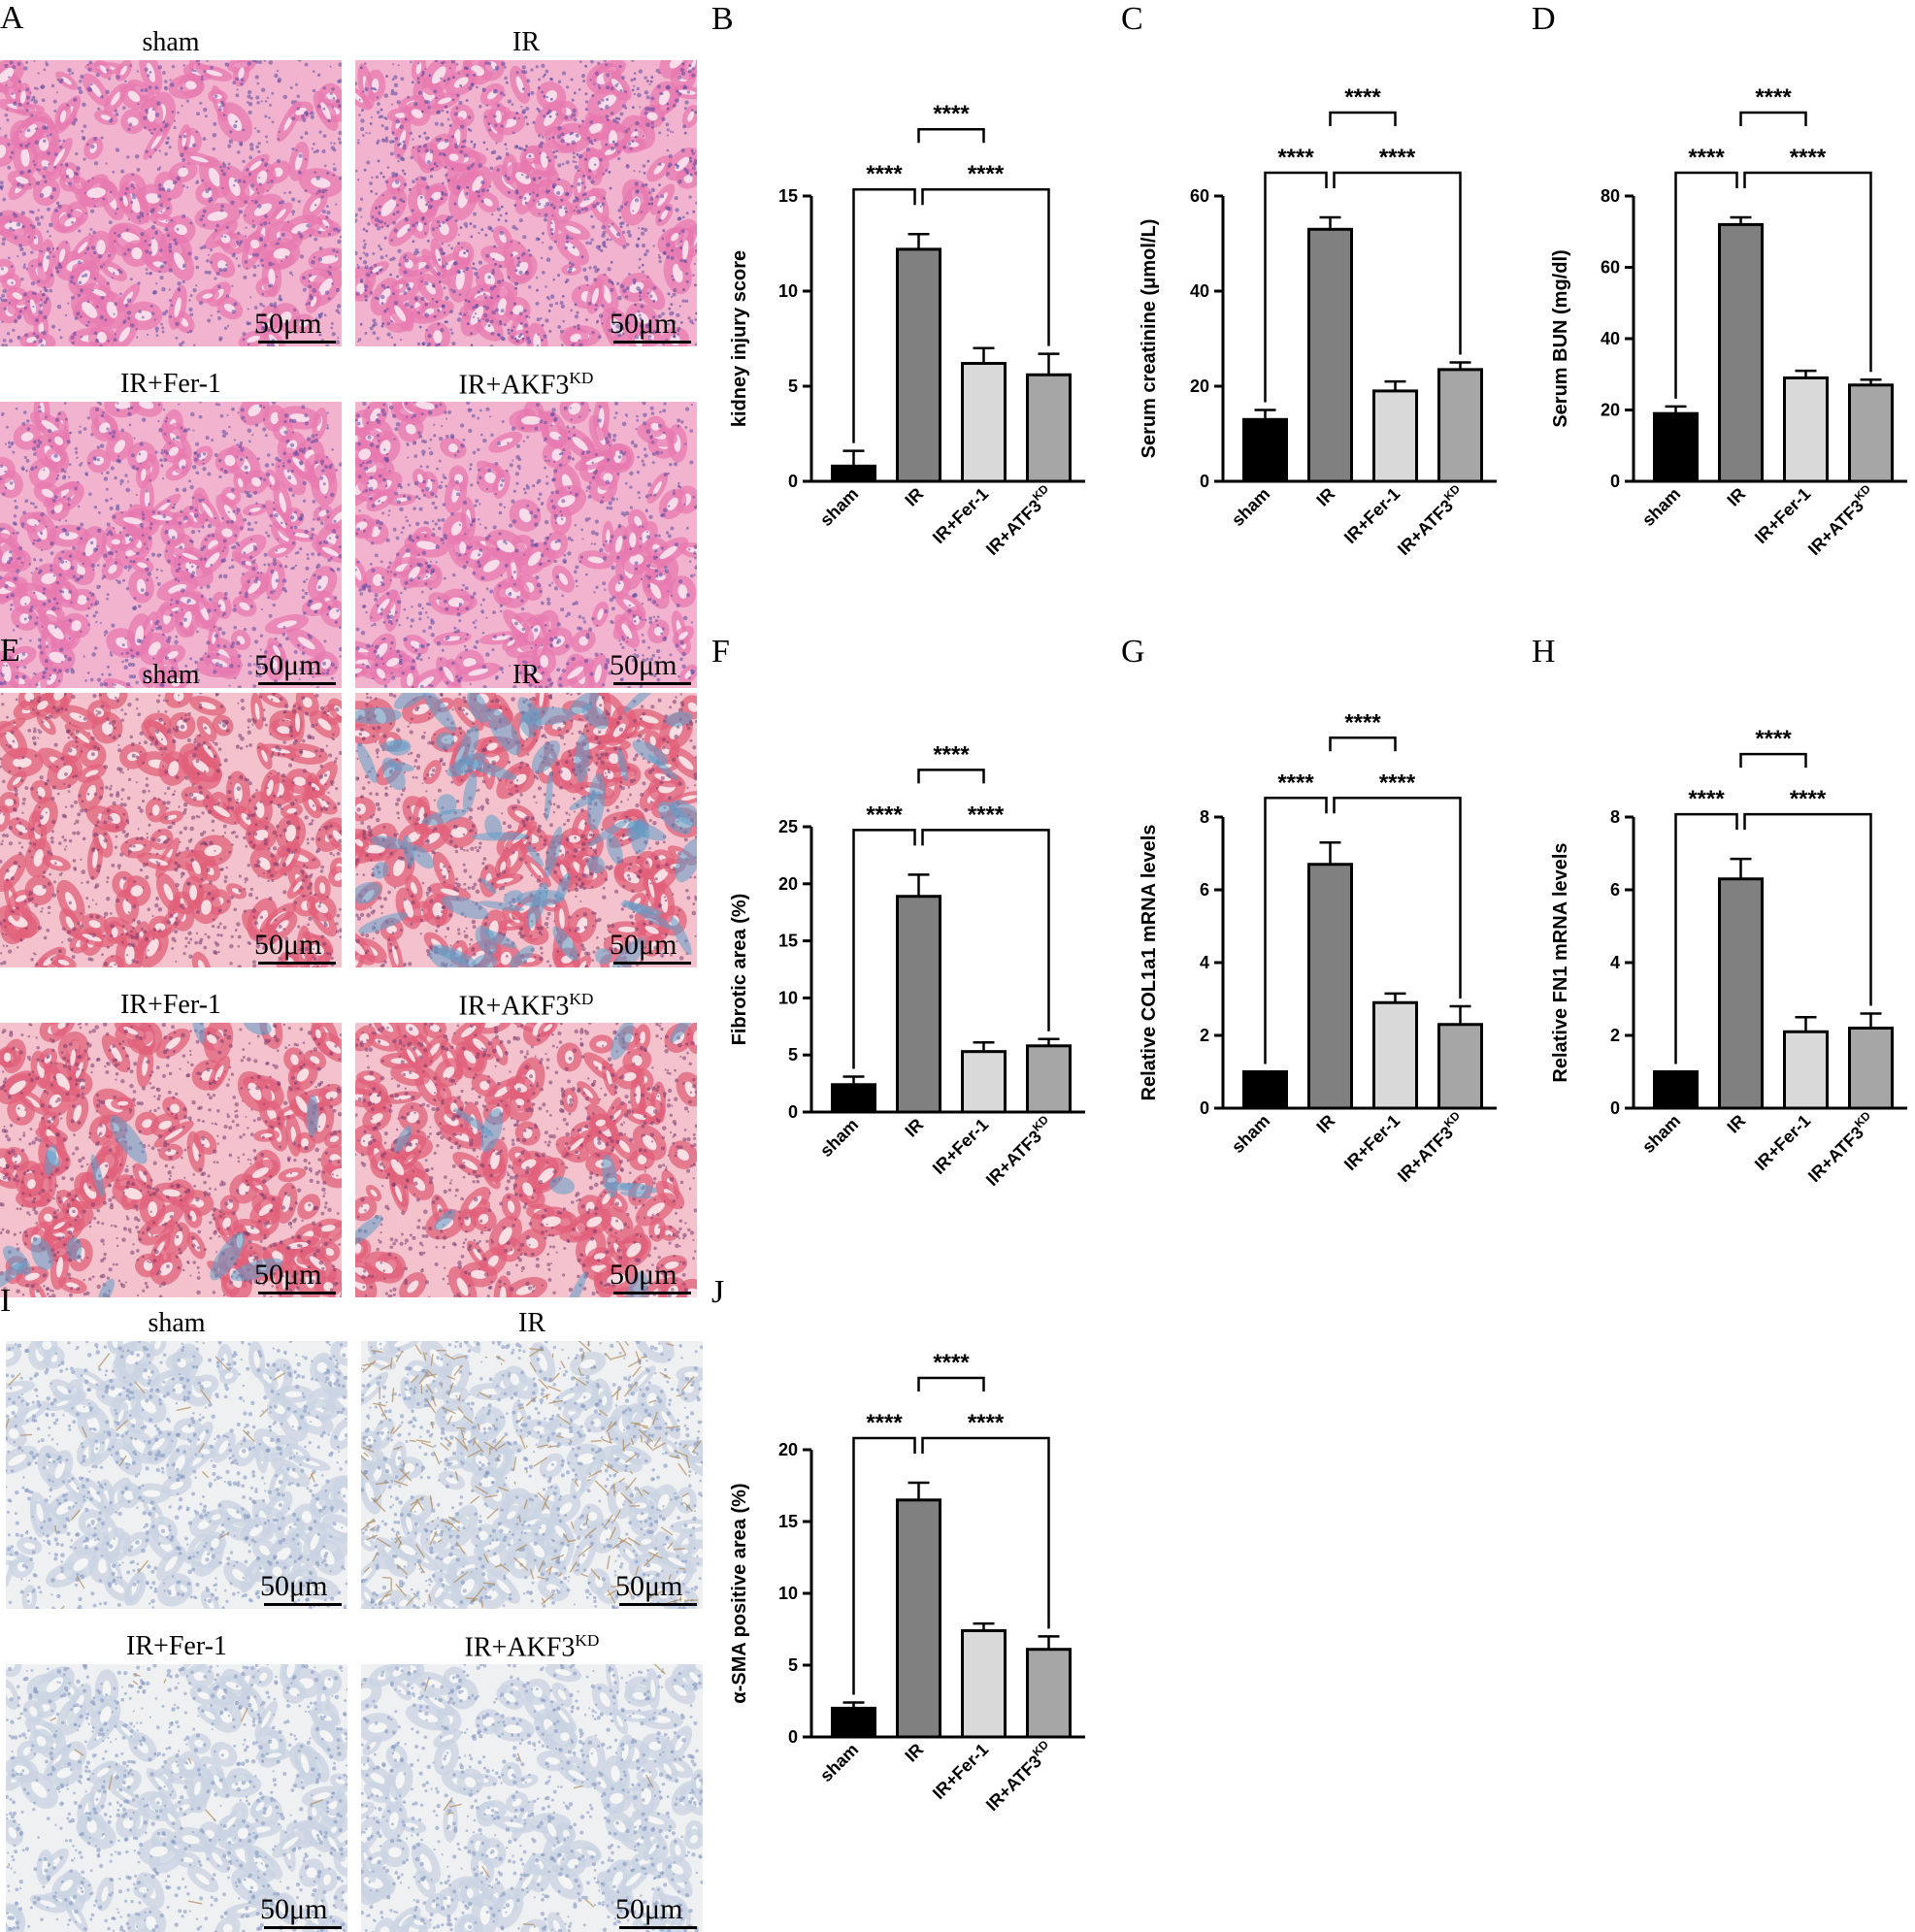 This screenshot has height=1932, width=1915. What do you see at coordinates (740, 970) in the screenshot?
I see `y-axis-label: Fibrotic area (%)` at bounding box center [740, 970].